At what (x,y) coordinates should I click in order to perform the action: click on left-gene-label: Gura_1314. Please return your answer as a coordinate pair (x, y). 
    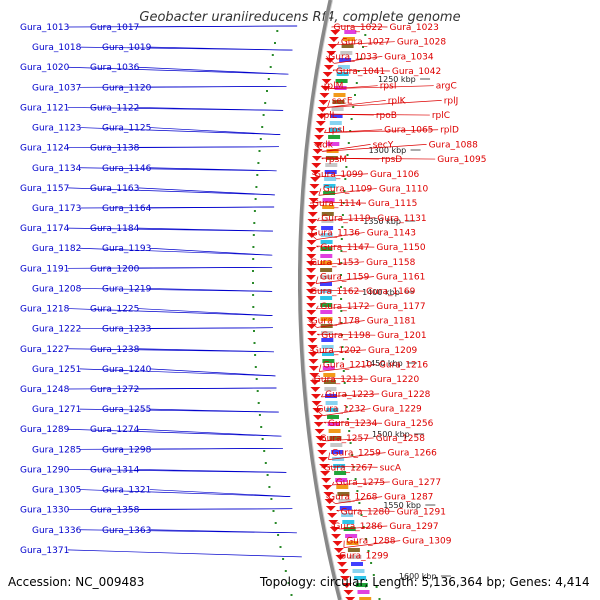
    Looking at the image, I should click on (115, 470).